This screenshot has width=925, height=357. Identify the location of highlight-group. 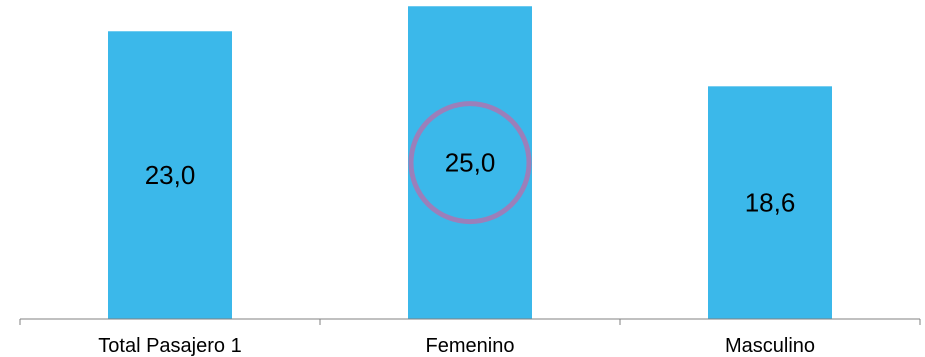
(470, 163).